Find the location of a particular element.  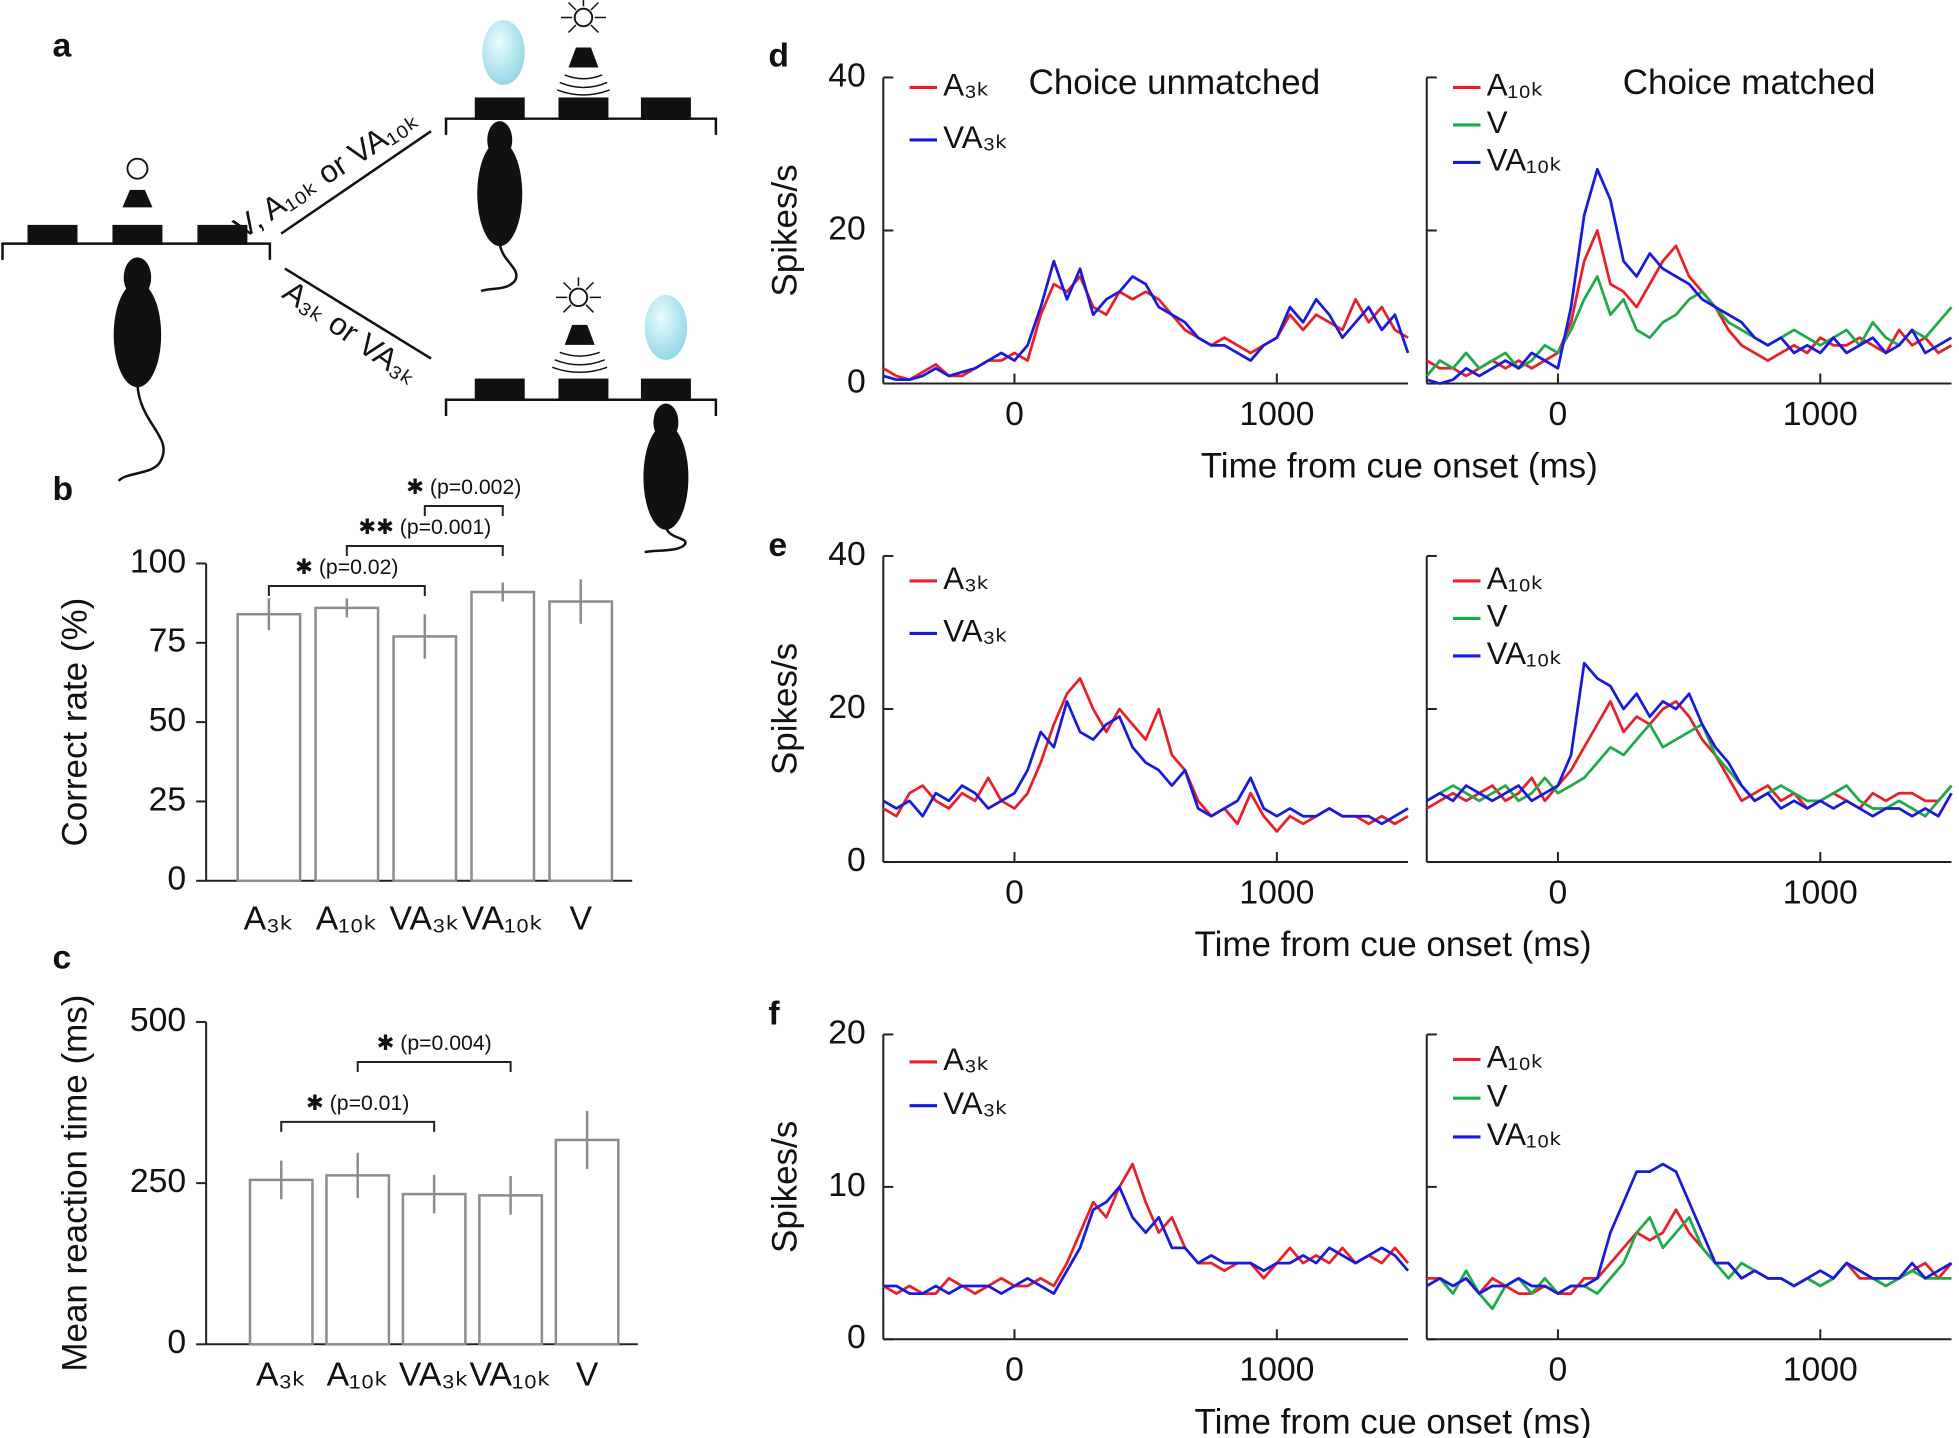

y-axis-label: Mean reaction time (ms) is located at coordinates (75, 1183).